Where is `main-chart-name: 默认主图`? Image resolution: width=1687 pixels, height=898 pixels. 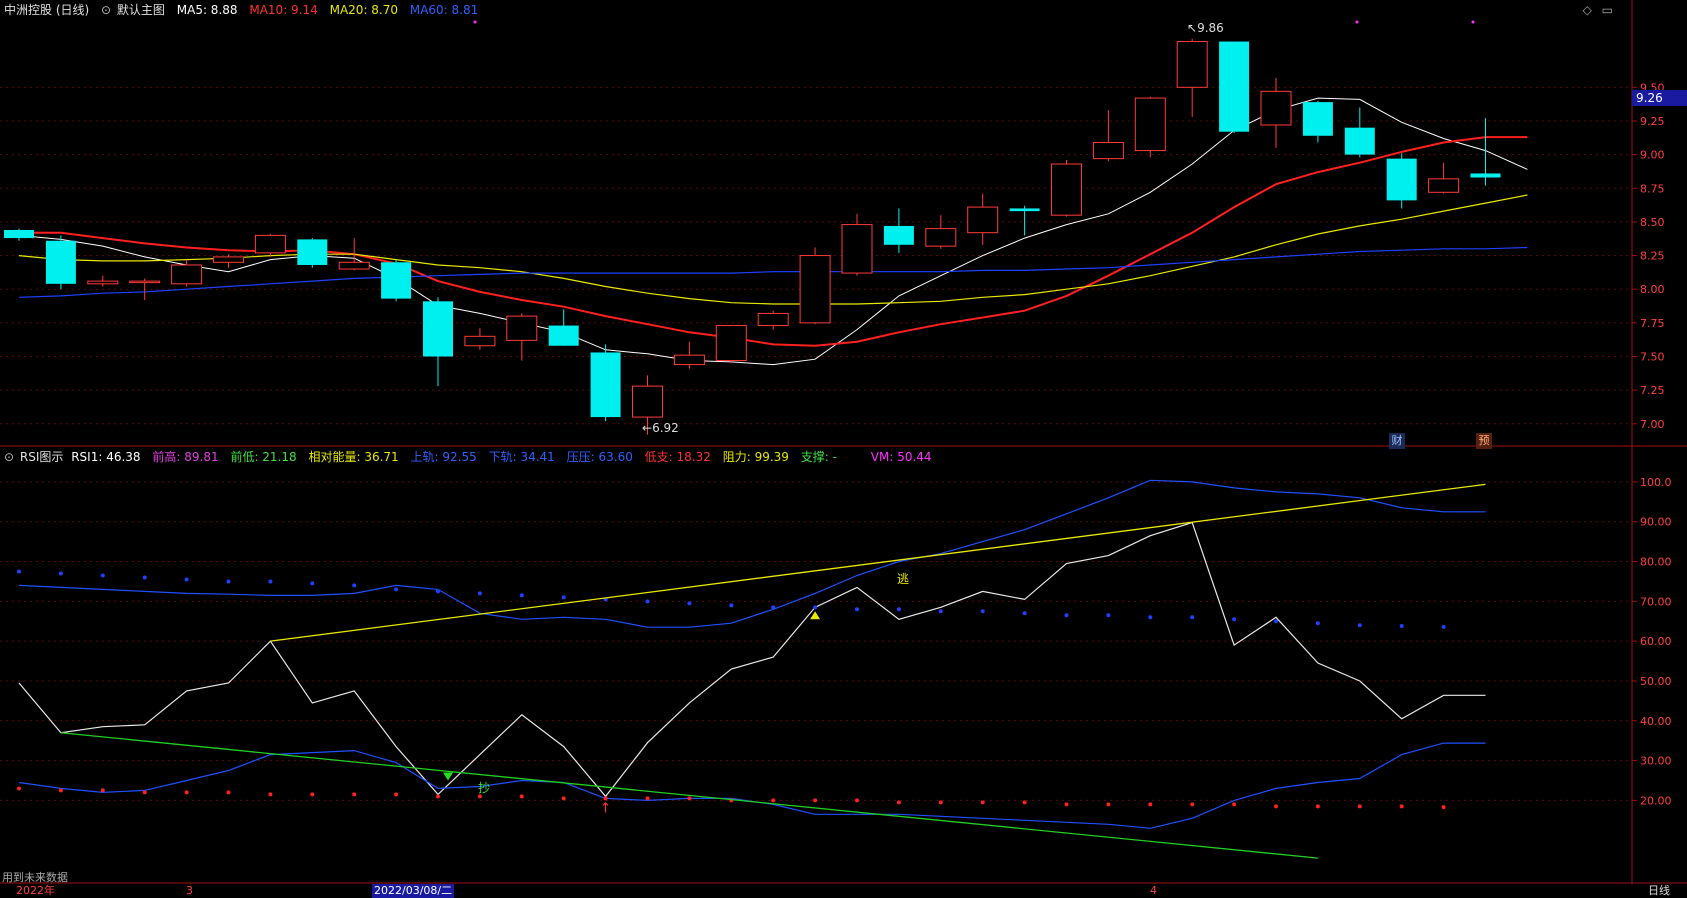
main-chart-name: 默认主图 is located at coordinates (140, 10).